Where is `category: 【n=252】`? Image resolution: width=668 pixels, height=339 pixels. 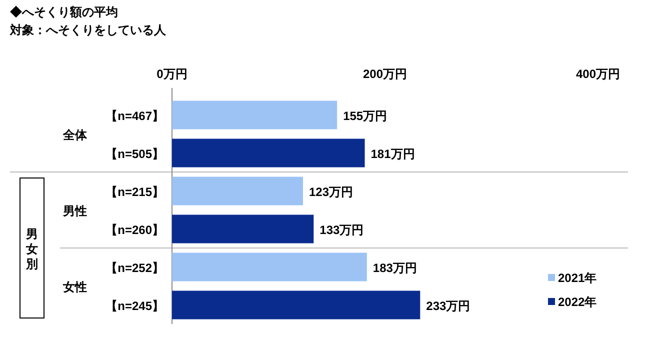 category: 【n=252】 is located at coordinates (135, 268).